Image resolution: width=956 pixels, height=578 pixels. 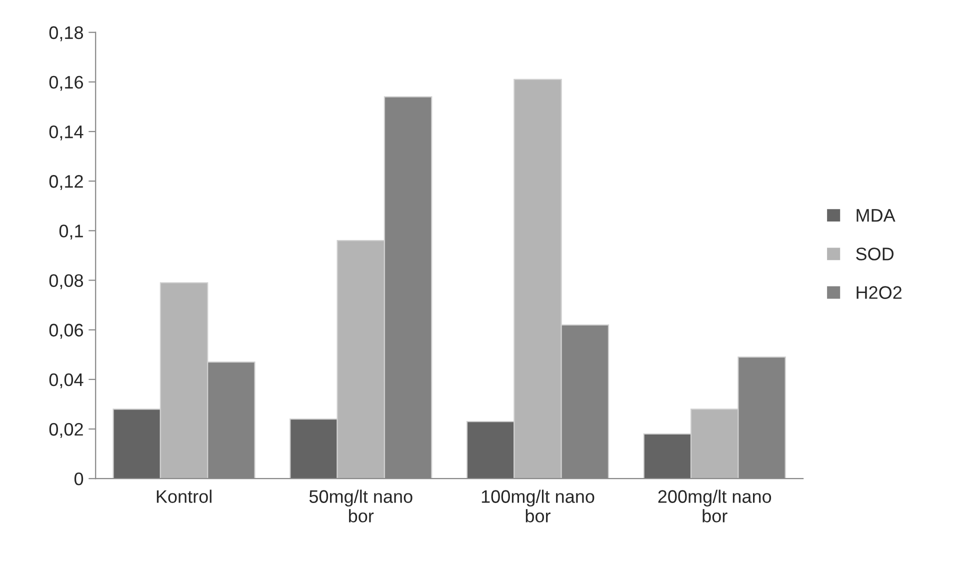 What do you see at coordinates (71, 232) in the screenshot?
I see `y-tick-label: 0,1` at bounding box center [71, 232].